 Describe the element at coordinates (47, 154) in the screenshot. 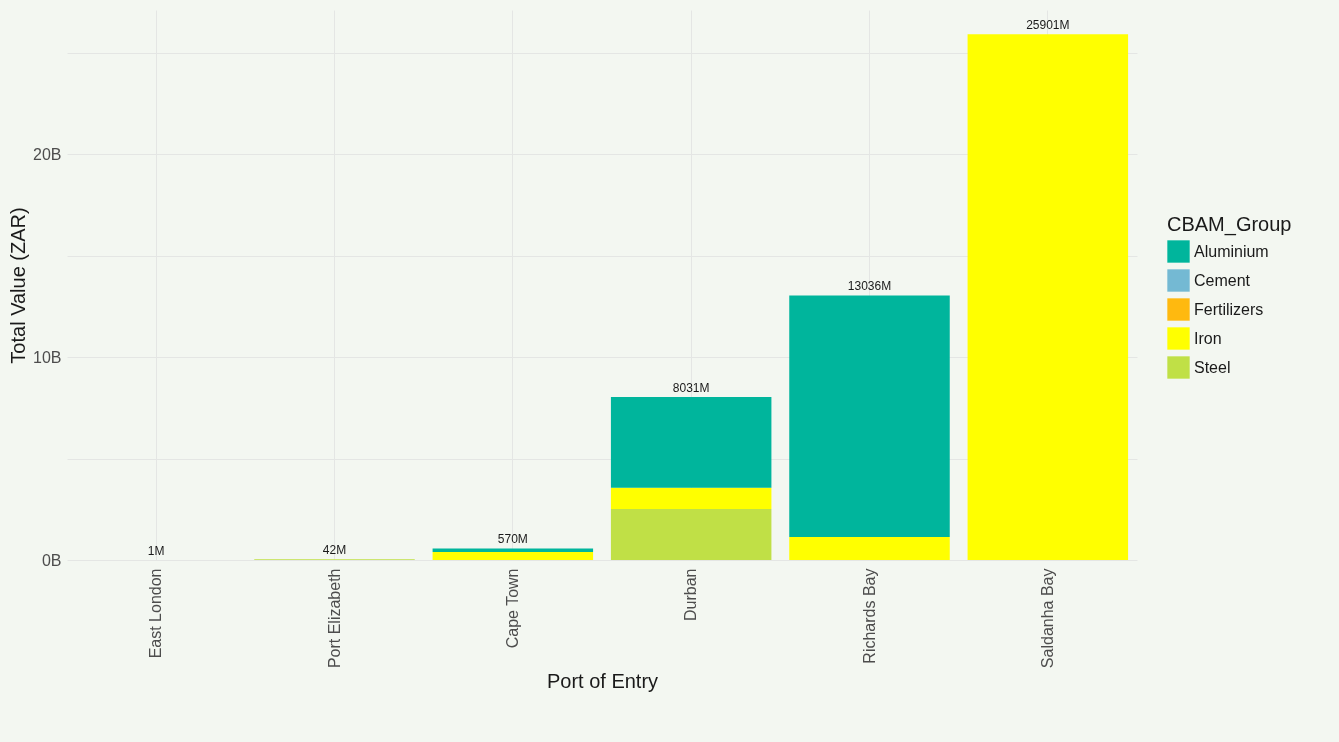

I see `y-tick-label: 20B` at that location.